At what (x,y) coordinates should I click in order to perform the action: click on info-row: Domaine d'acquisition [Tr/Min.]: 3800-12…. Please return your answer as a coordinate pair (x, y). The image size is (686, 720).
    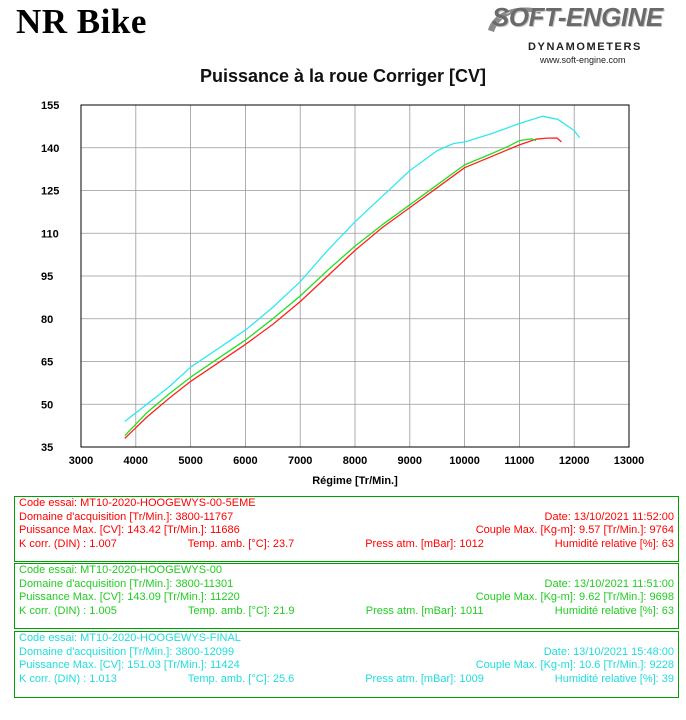
    Looking at the image, I should click on (346, 653).